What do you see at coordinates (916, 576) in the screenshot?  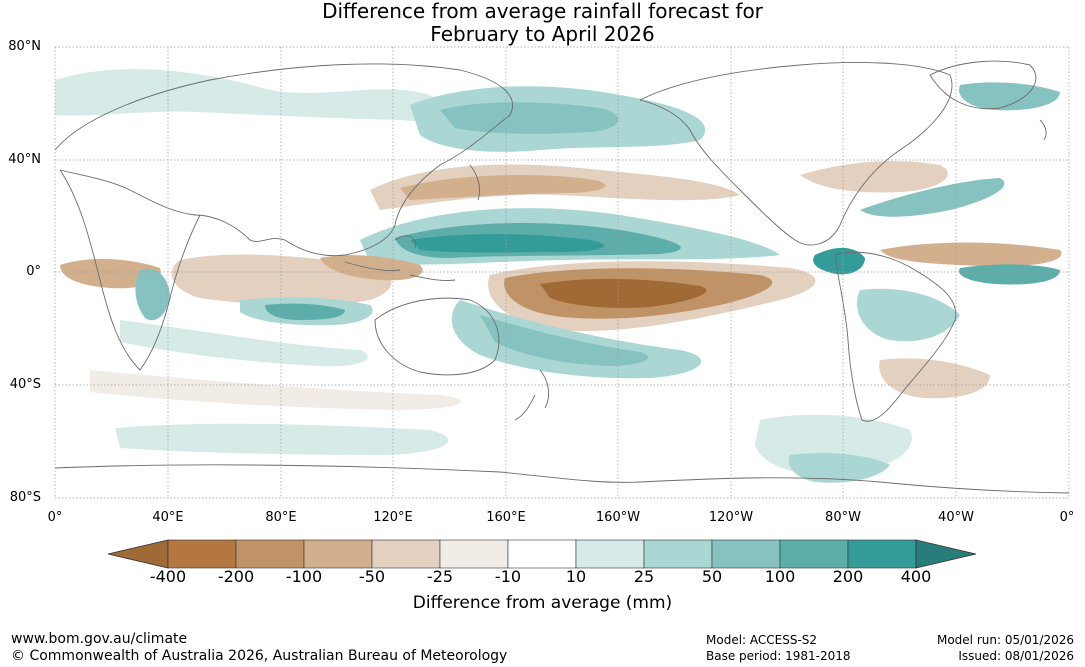 I see `legend-tick: 400` at bounding box center [916, 576].